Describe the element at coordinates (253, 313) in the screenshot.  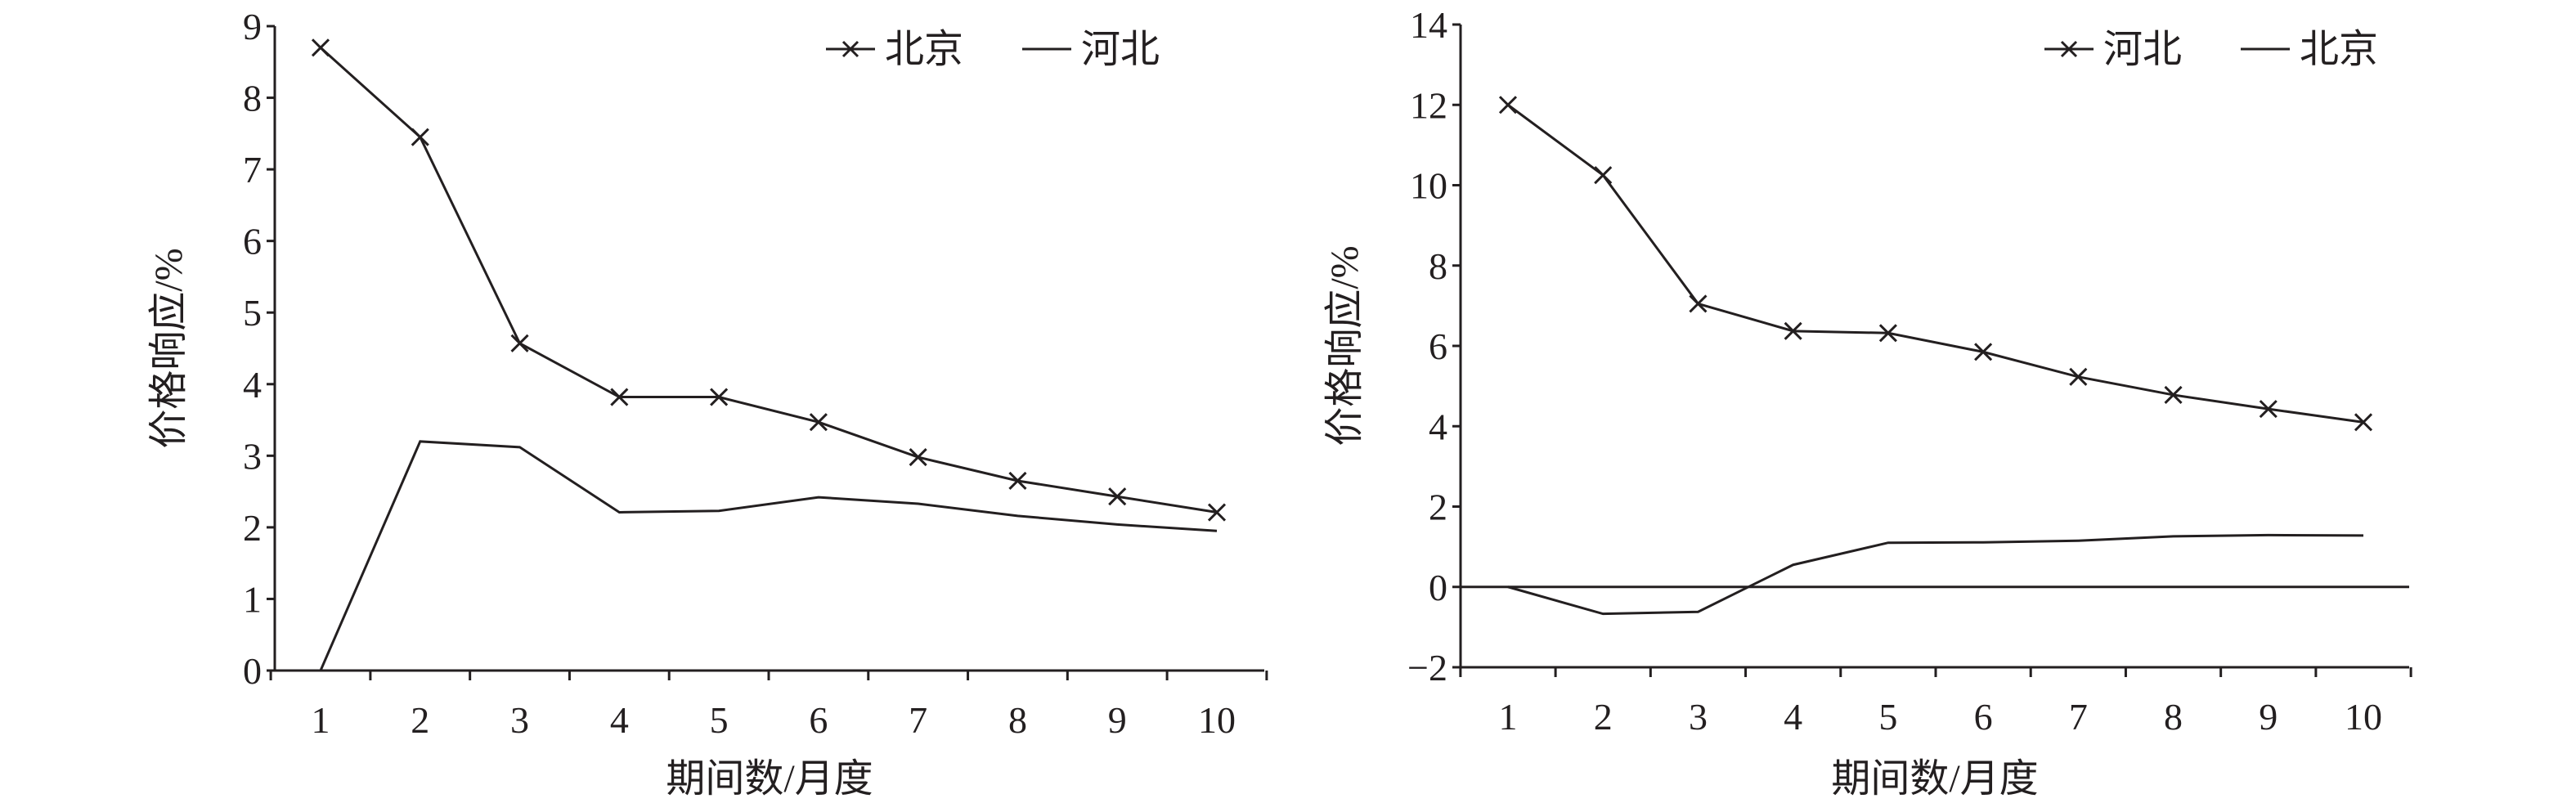
I see `y-tick-label: 5` at that location.